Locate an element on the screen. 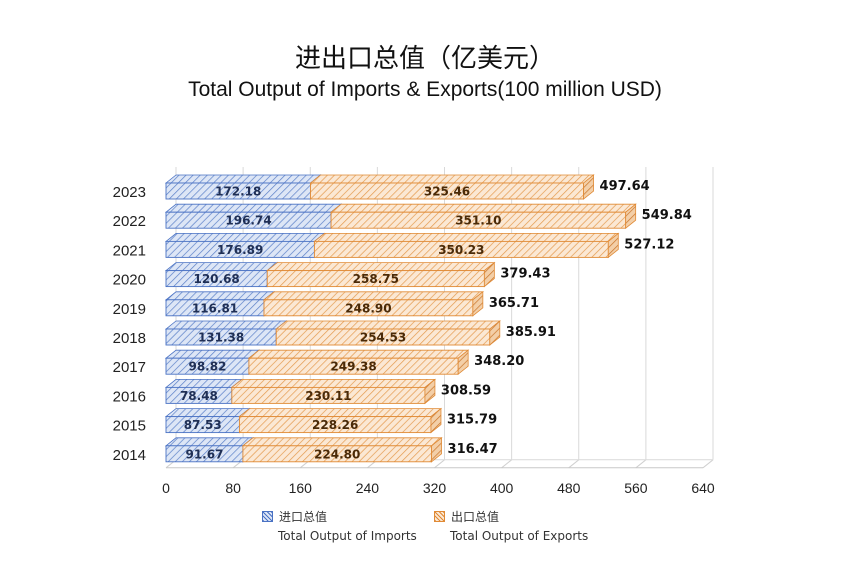 This screenshot has width=850, height=580. data-label-export: 258.75 is located at coordinates (376, 279).